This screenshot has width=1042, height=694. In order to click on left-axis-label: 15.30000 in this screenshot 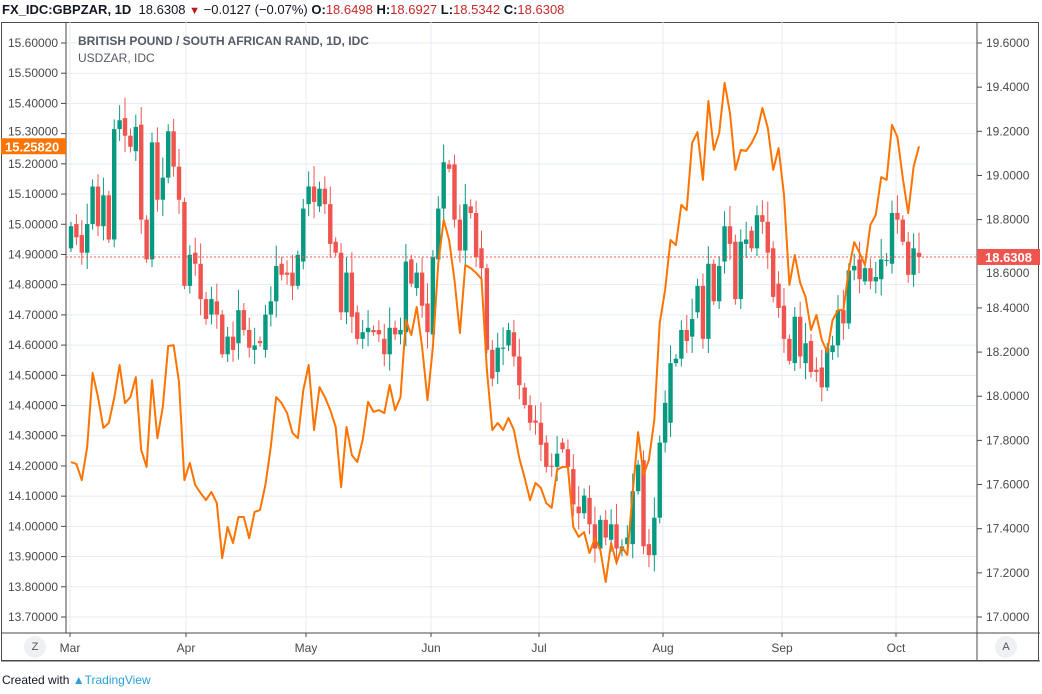, I will do `click(33, 131)`.